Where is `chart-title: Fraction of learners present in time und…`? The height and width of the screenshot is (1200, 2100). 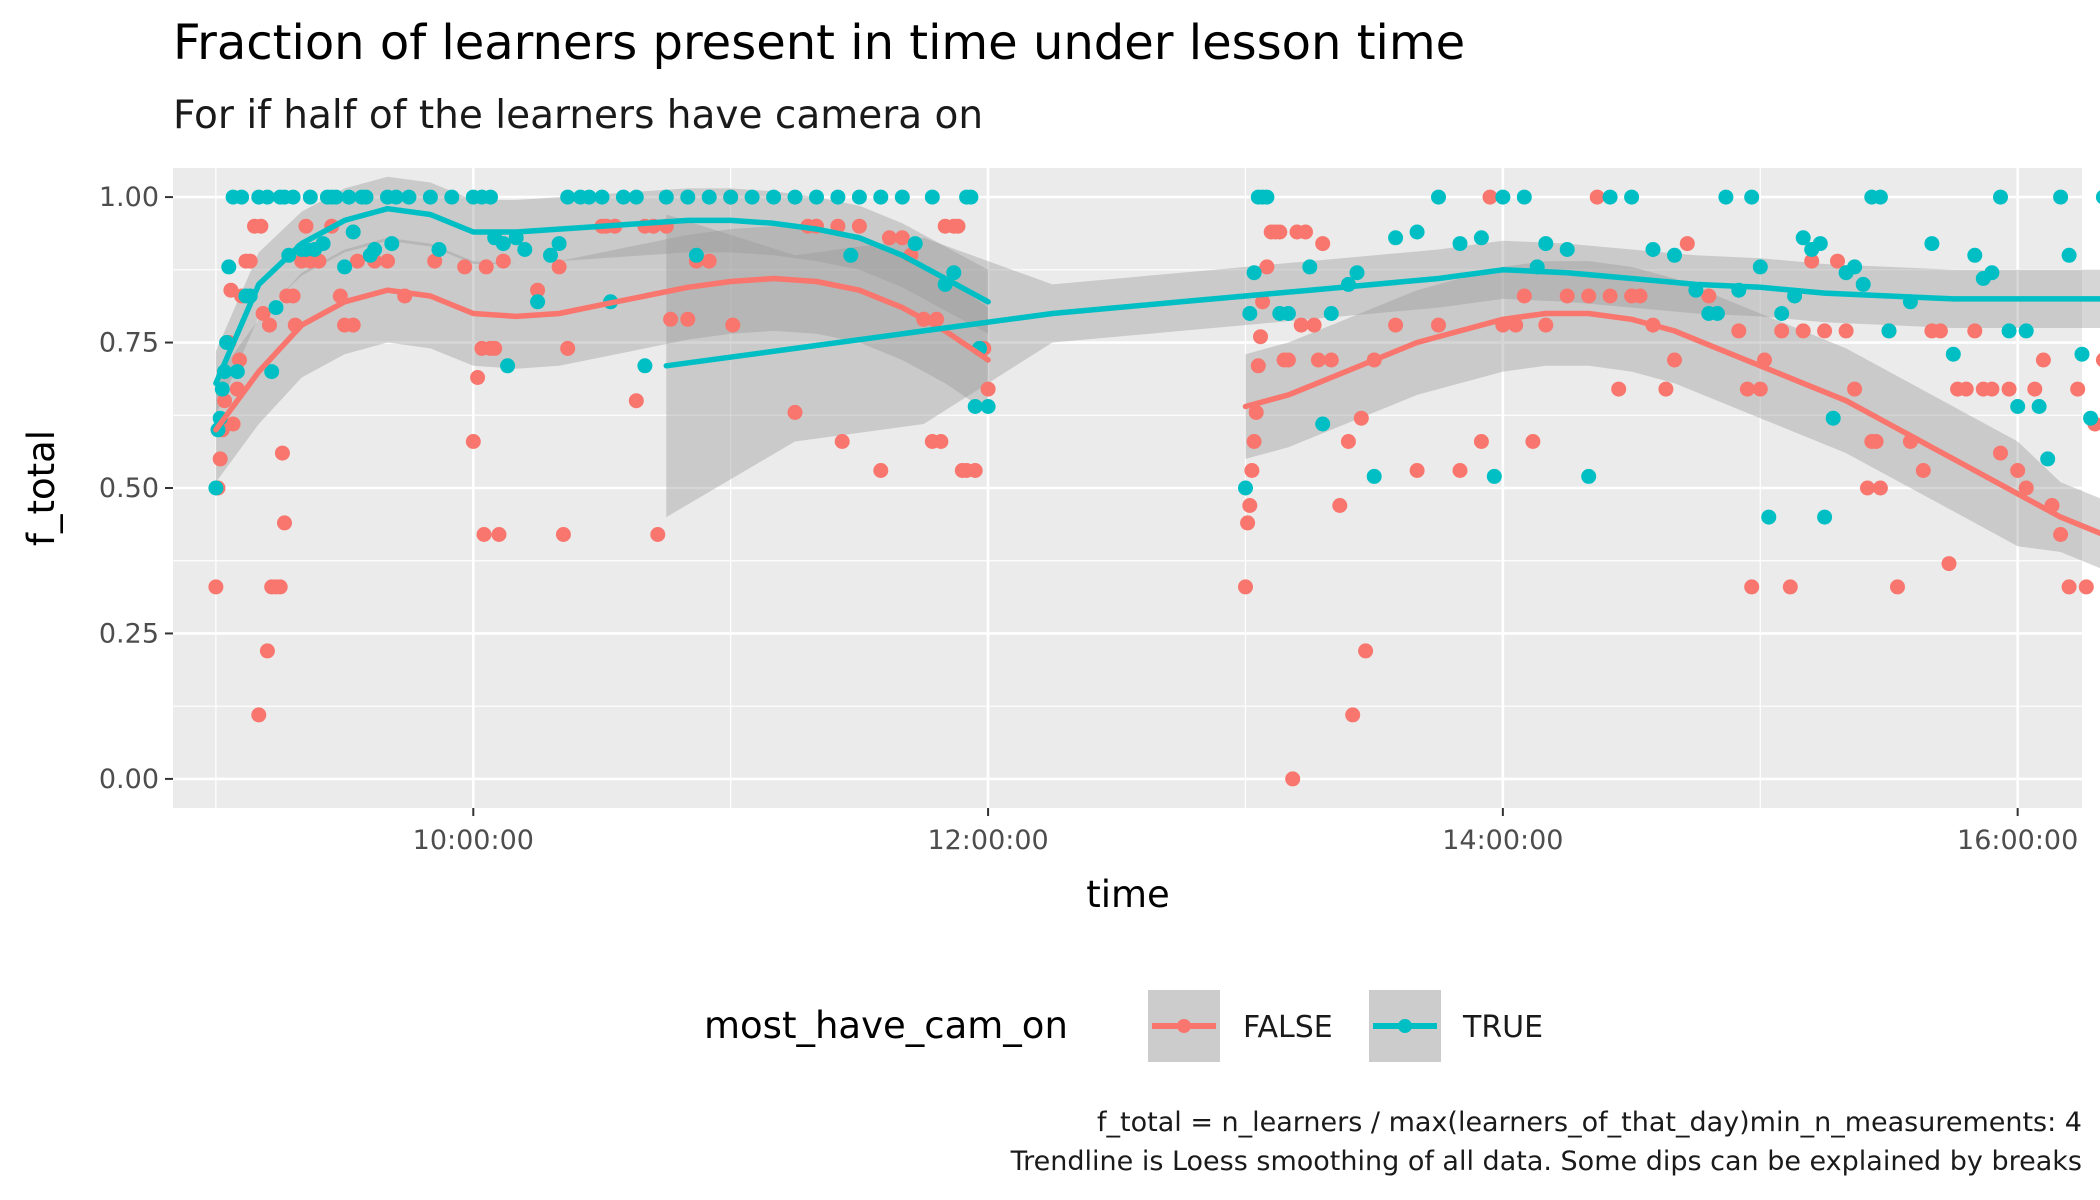
chart-title: Fraction of learners present in time und… is located at coordinates (819, 43).